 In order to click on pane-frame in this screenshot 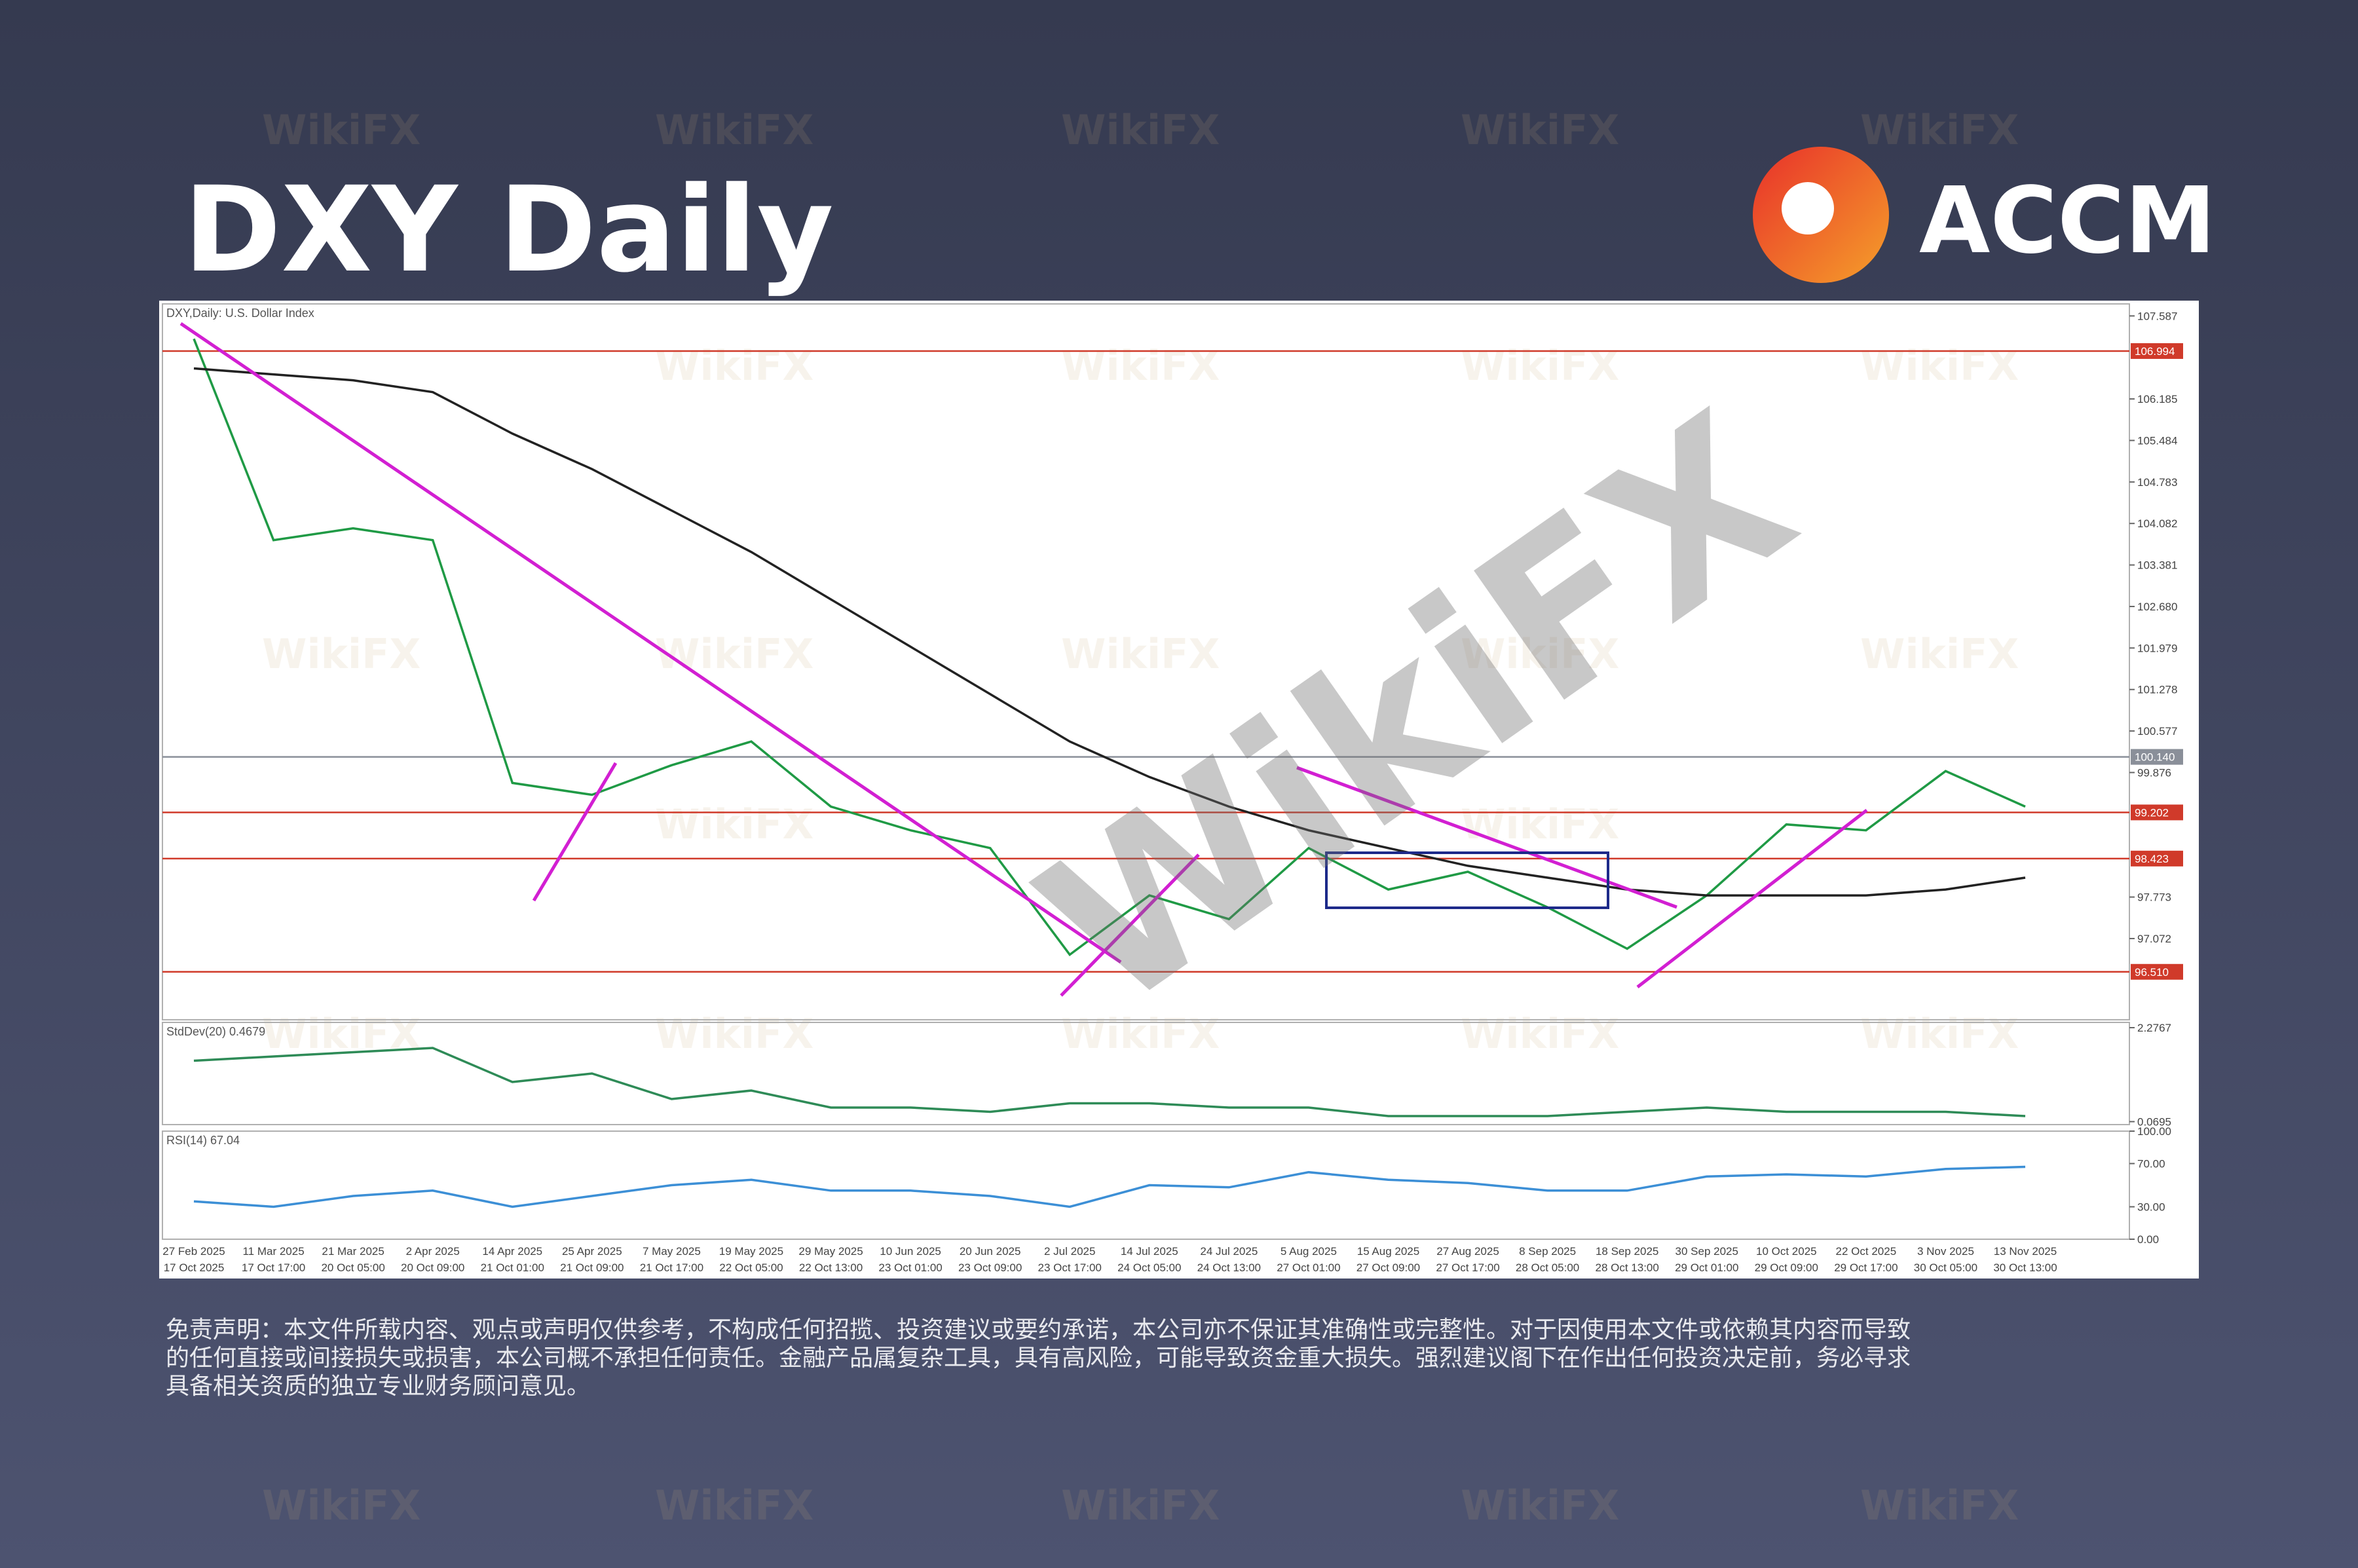, I will do `click(1146, 1185)`.